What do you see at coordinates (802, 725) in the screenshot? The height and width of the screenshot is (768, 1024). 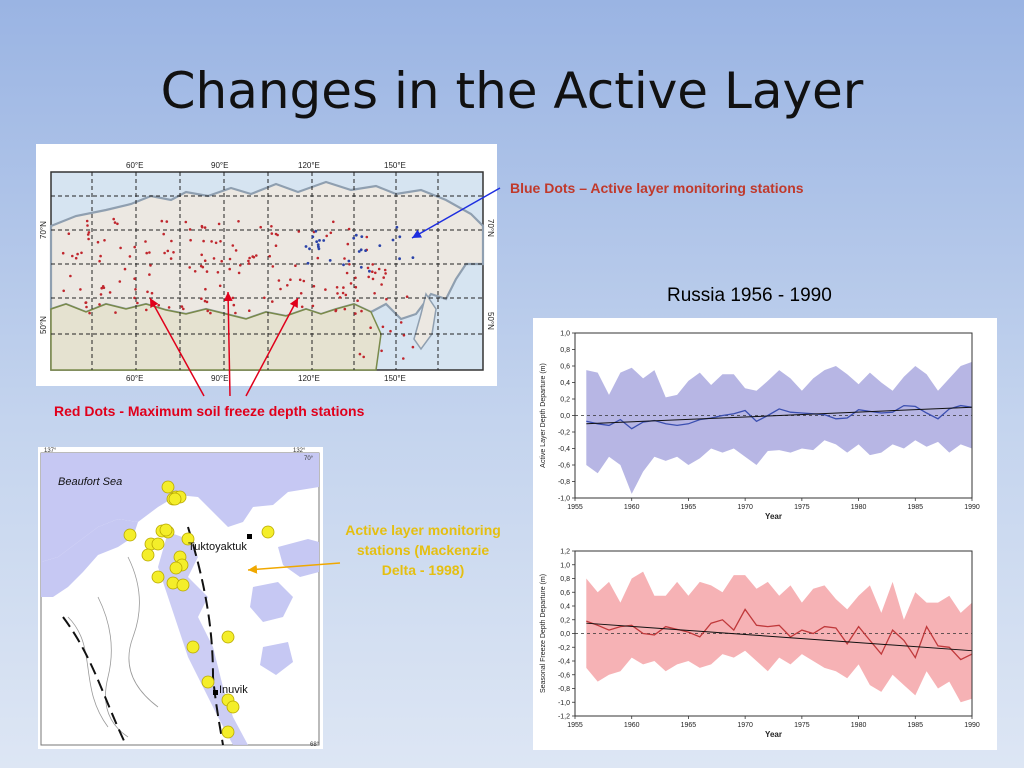 I see `x-tick-label: 1975` at bounding box center [802, 725].